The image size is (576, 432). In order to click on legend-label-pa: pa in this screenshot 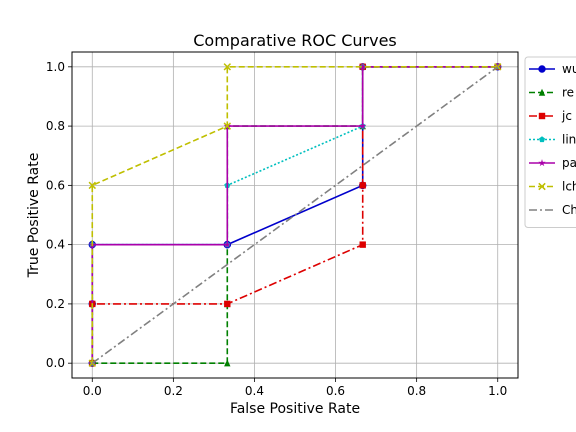, I will do `click(569, 163)`.